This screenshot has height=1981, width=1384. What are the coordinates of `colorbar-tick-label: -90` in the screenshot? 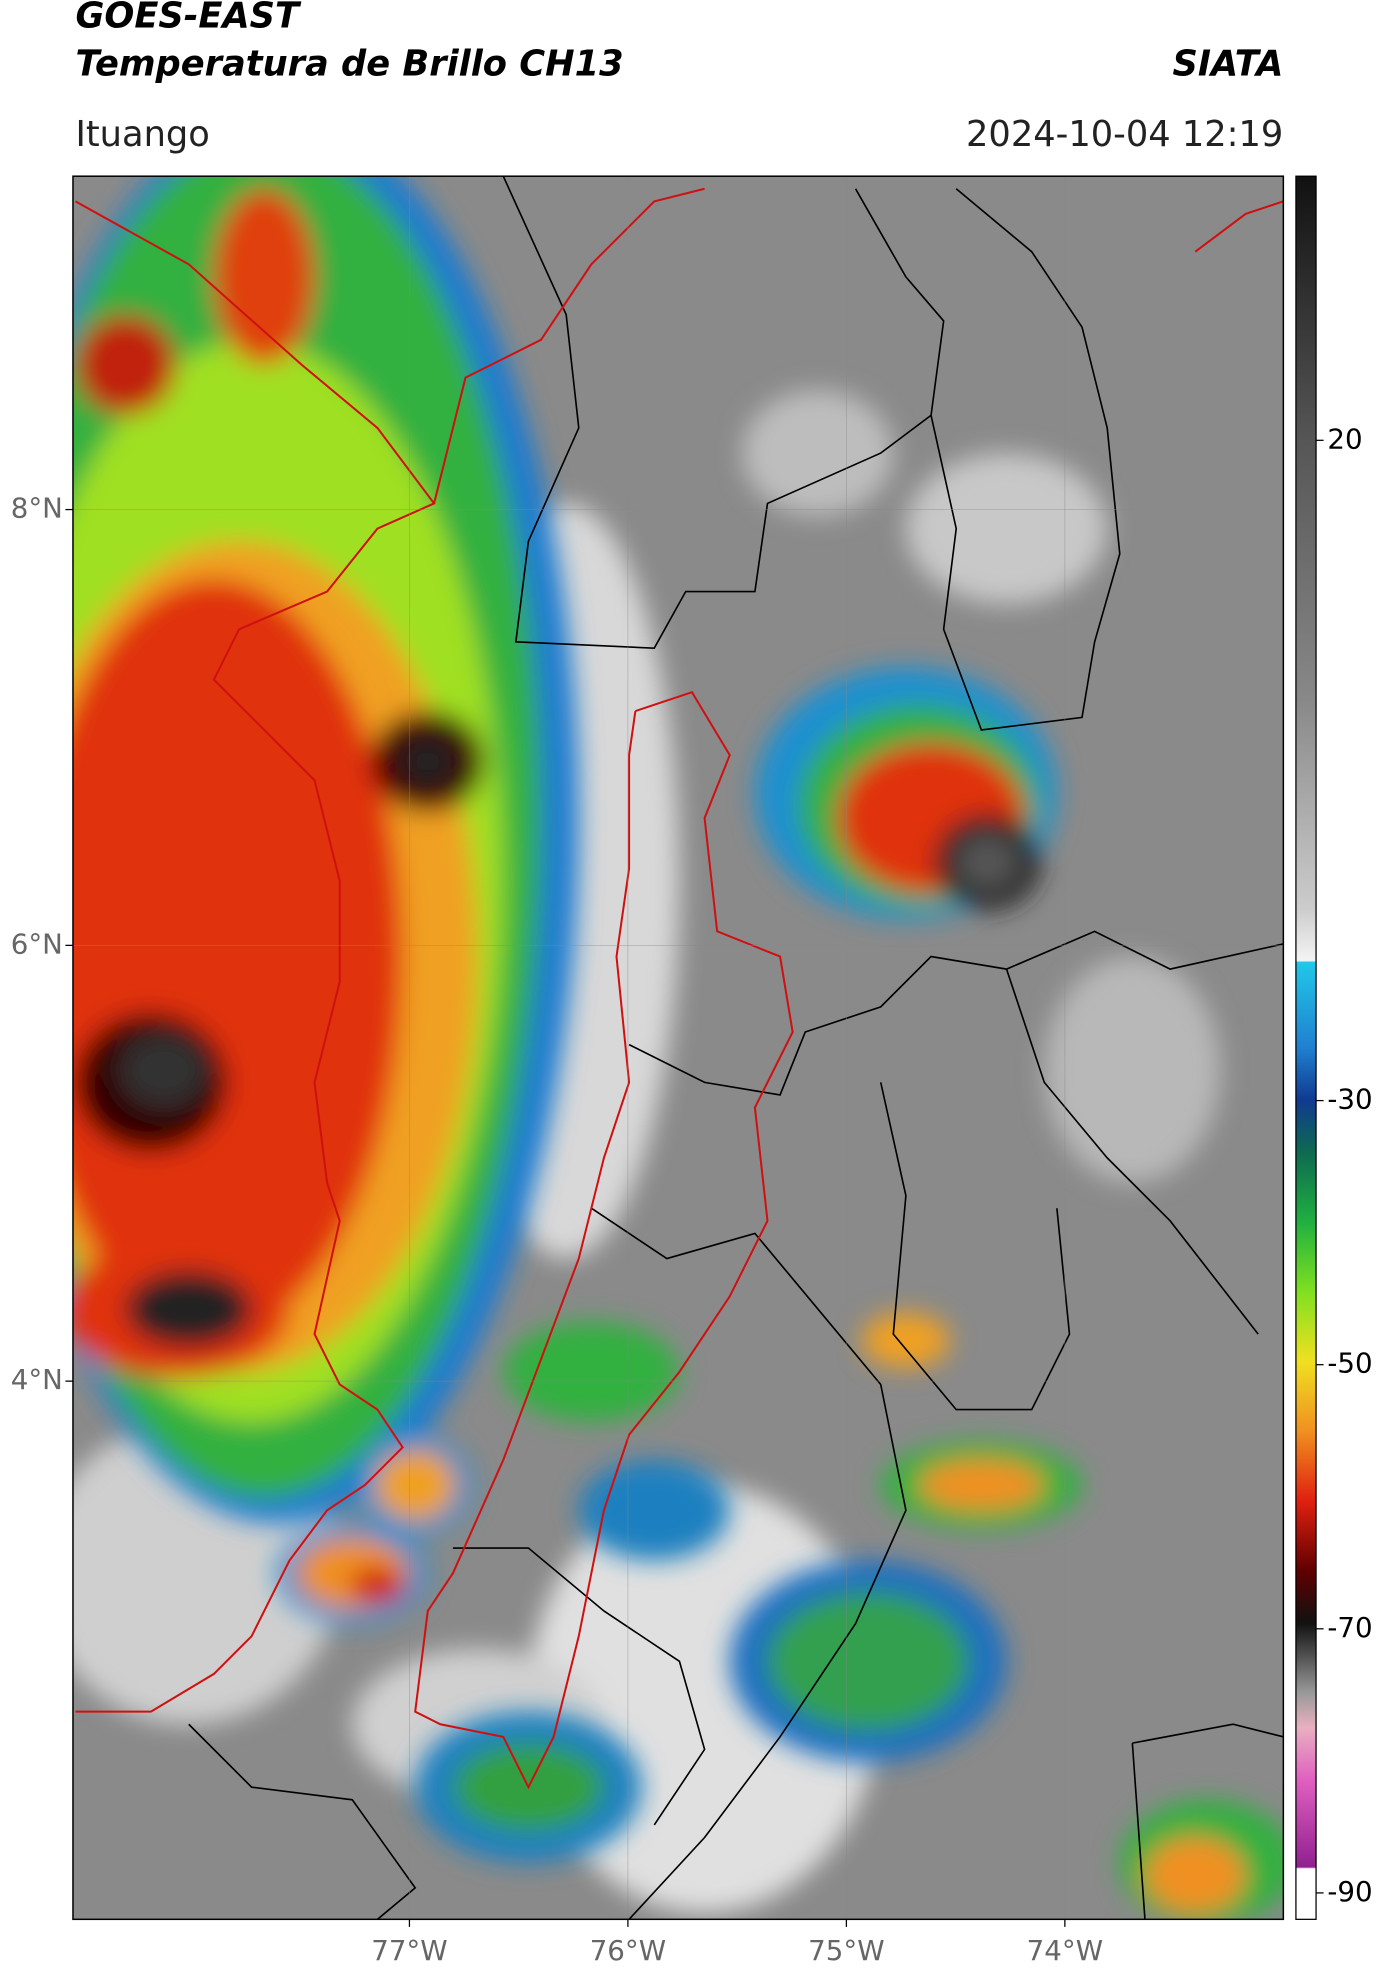 It's located at (1349, 1891).